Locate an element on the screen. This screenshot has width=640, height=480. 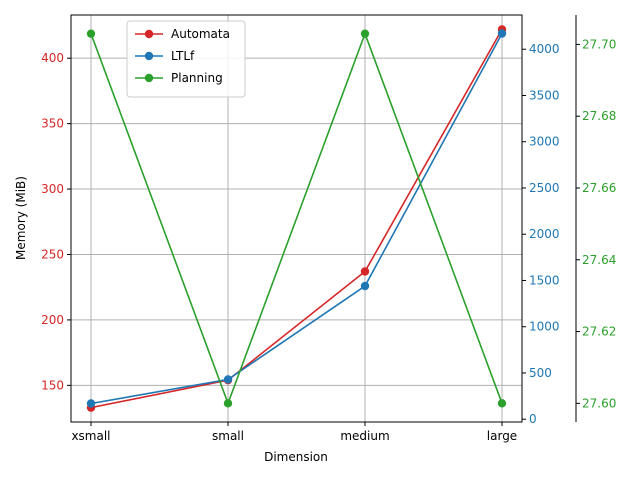
x-tick-label: medium is located at coordinates (364, 436).